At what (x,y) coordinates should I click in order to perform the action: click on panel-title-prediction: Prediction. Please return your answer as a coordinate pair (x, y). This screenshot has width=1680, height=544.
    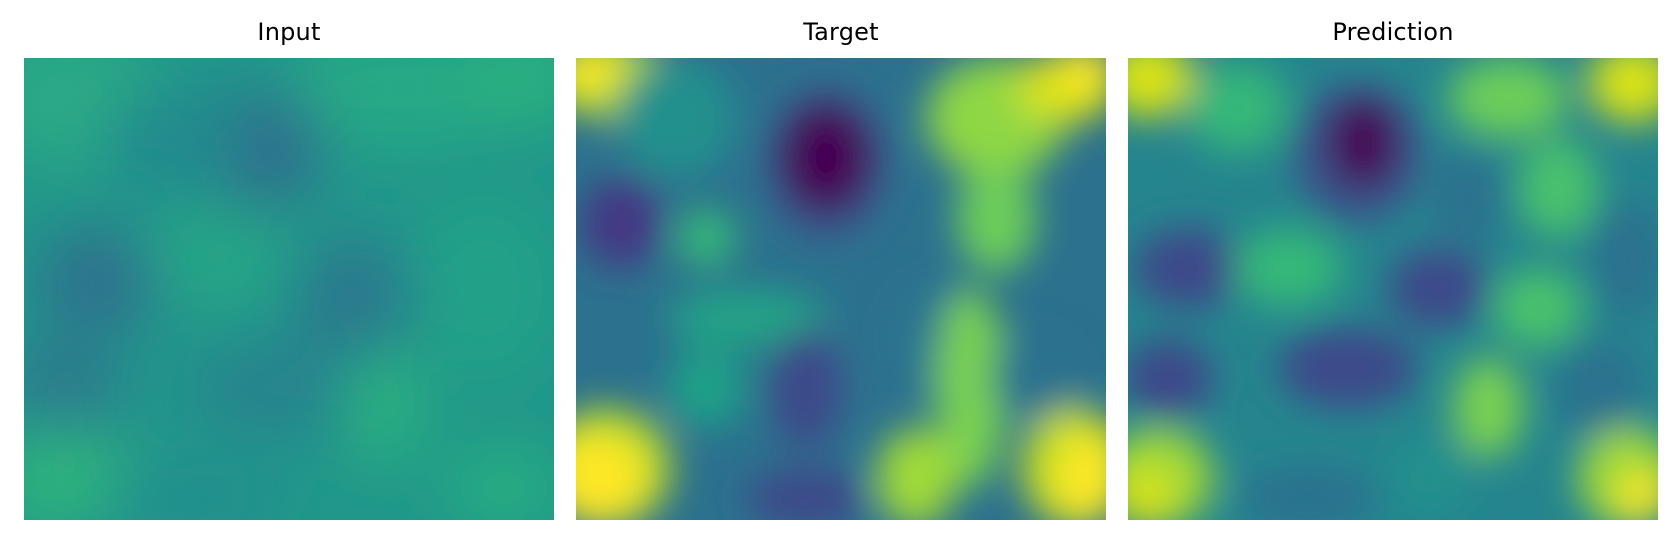
    Looking at the image, I should click on (1393, 32).